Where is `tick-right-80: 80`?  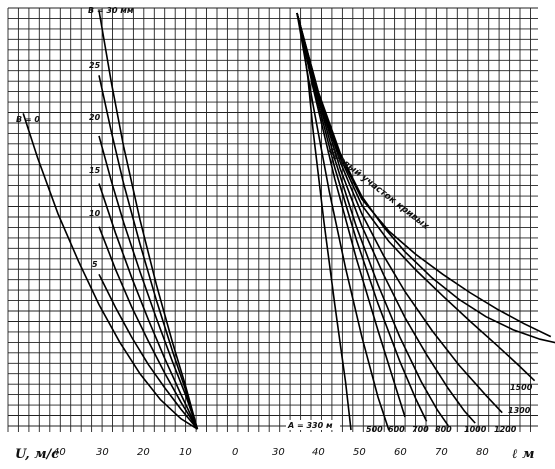 tick-right-80: 80 is located at coordinates (482, 452).